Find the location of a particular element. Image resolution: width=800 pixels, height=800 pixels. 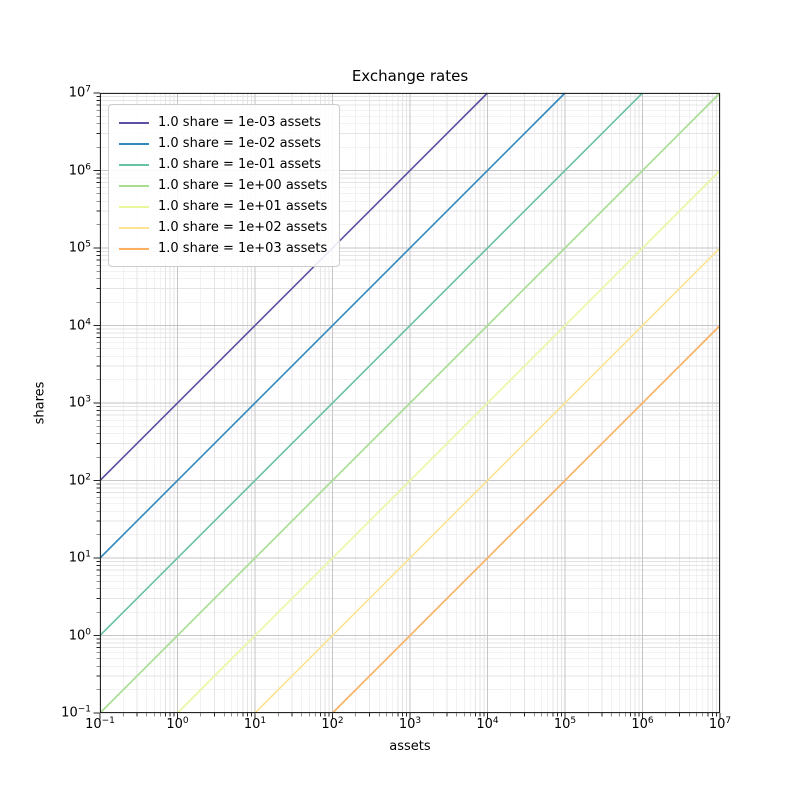

x-tick-label: 107 is located at coordinates (720, 724).